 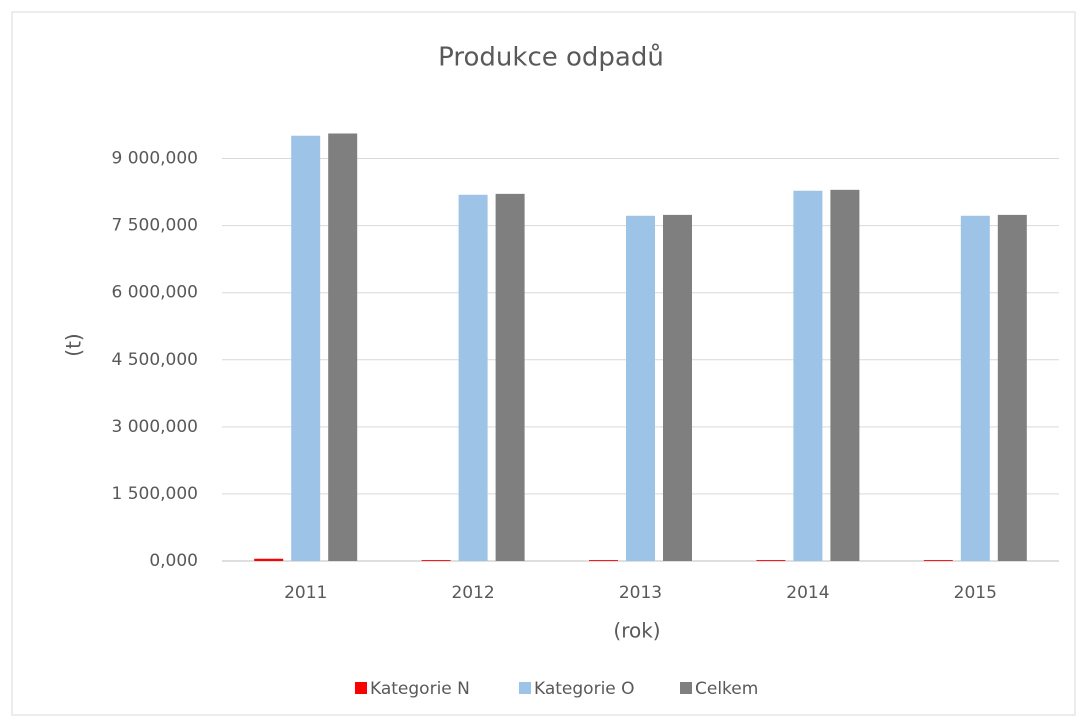 What do you see at coordinates (74, 344) in the screenshot?
I see `y-axis-label: (t)` at bounding box center [74, 344].